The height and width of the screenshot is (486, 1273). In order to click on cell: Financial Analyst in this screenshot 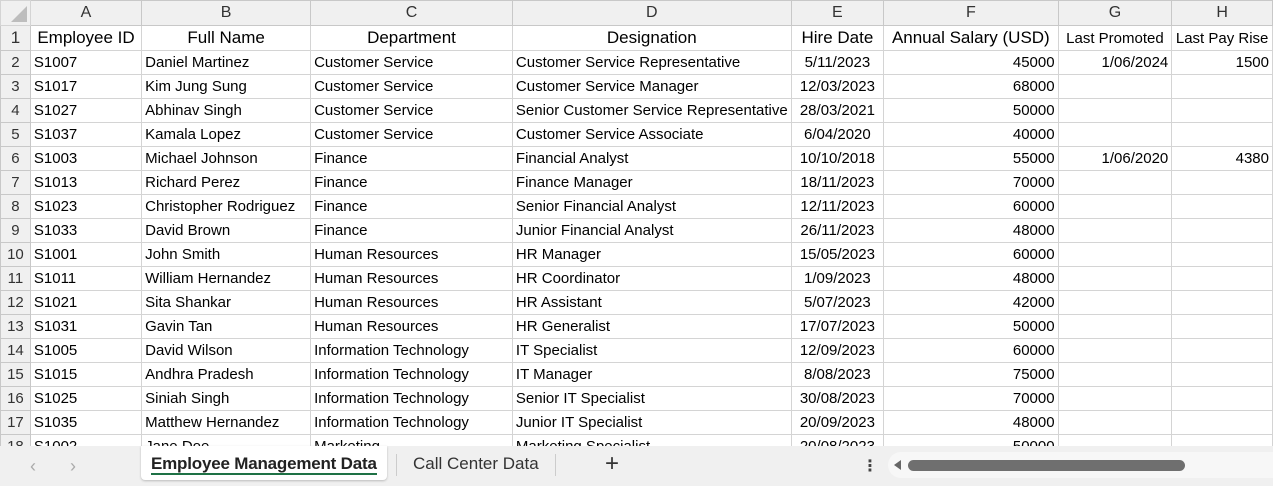, I will do `click(651, 158)`.